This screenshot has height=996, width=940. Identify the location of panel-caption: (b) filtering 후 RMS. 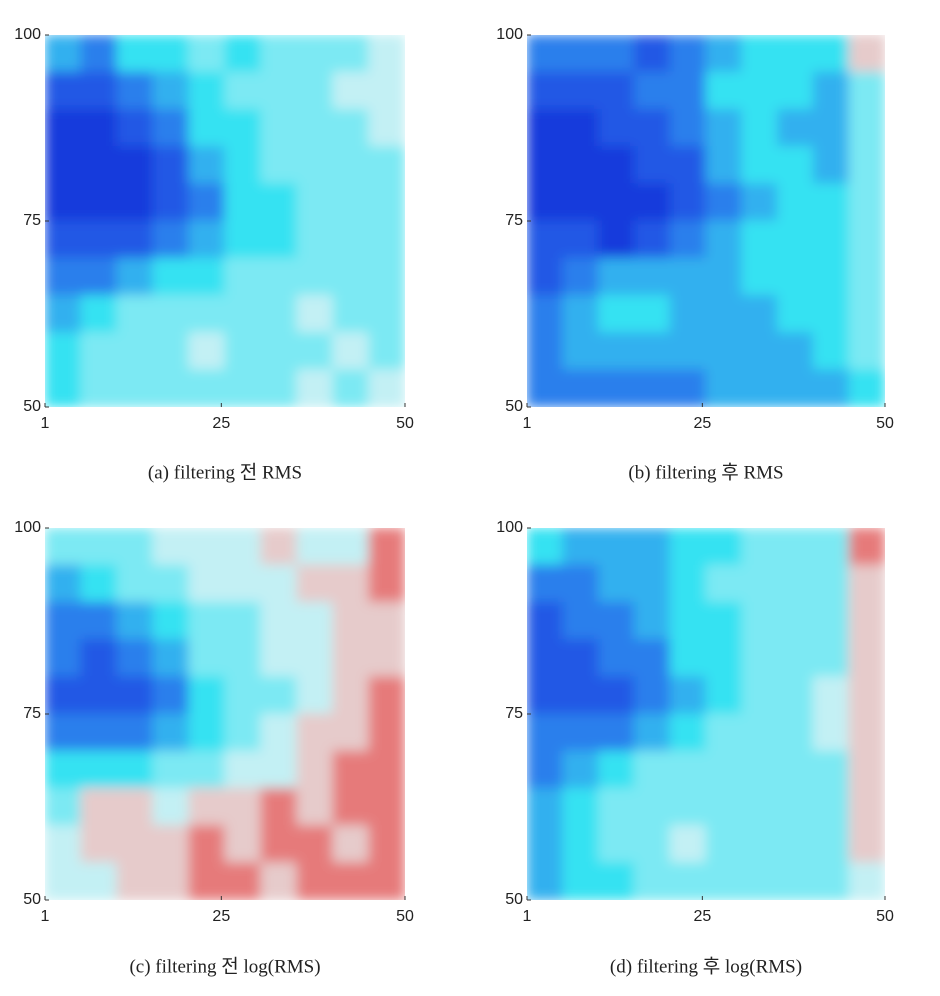
(705, 472).